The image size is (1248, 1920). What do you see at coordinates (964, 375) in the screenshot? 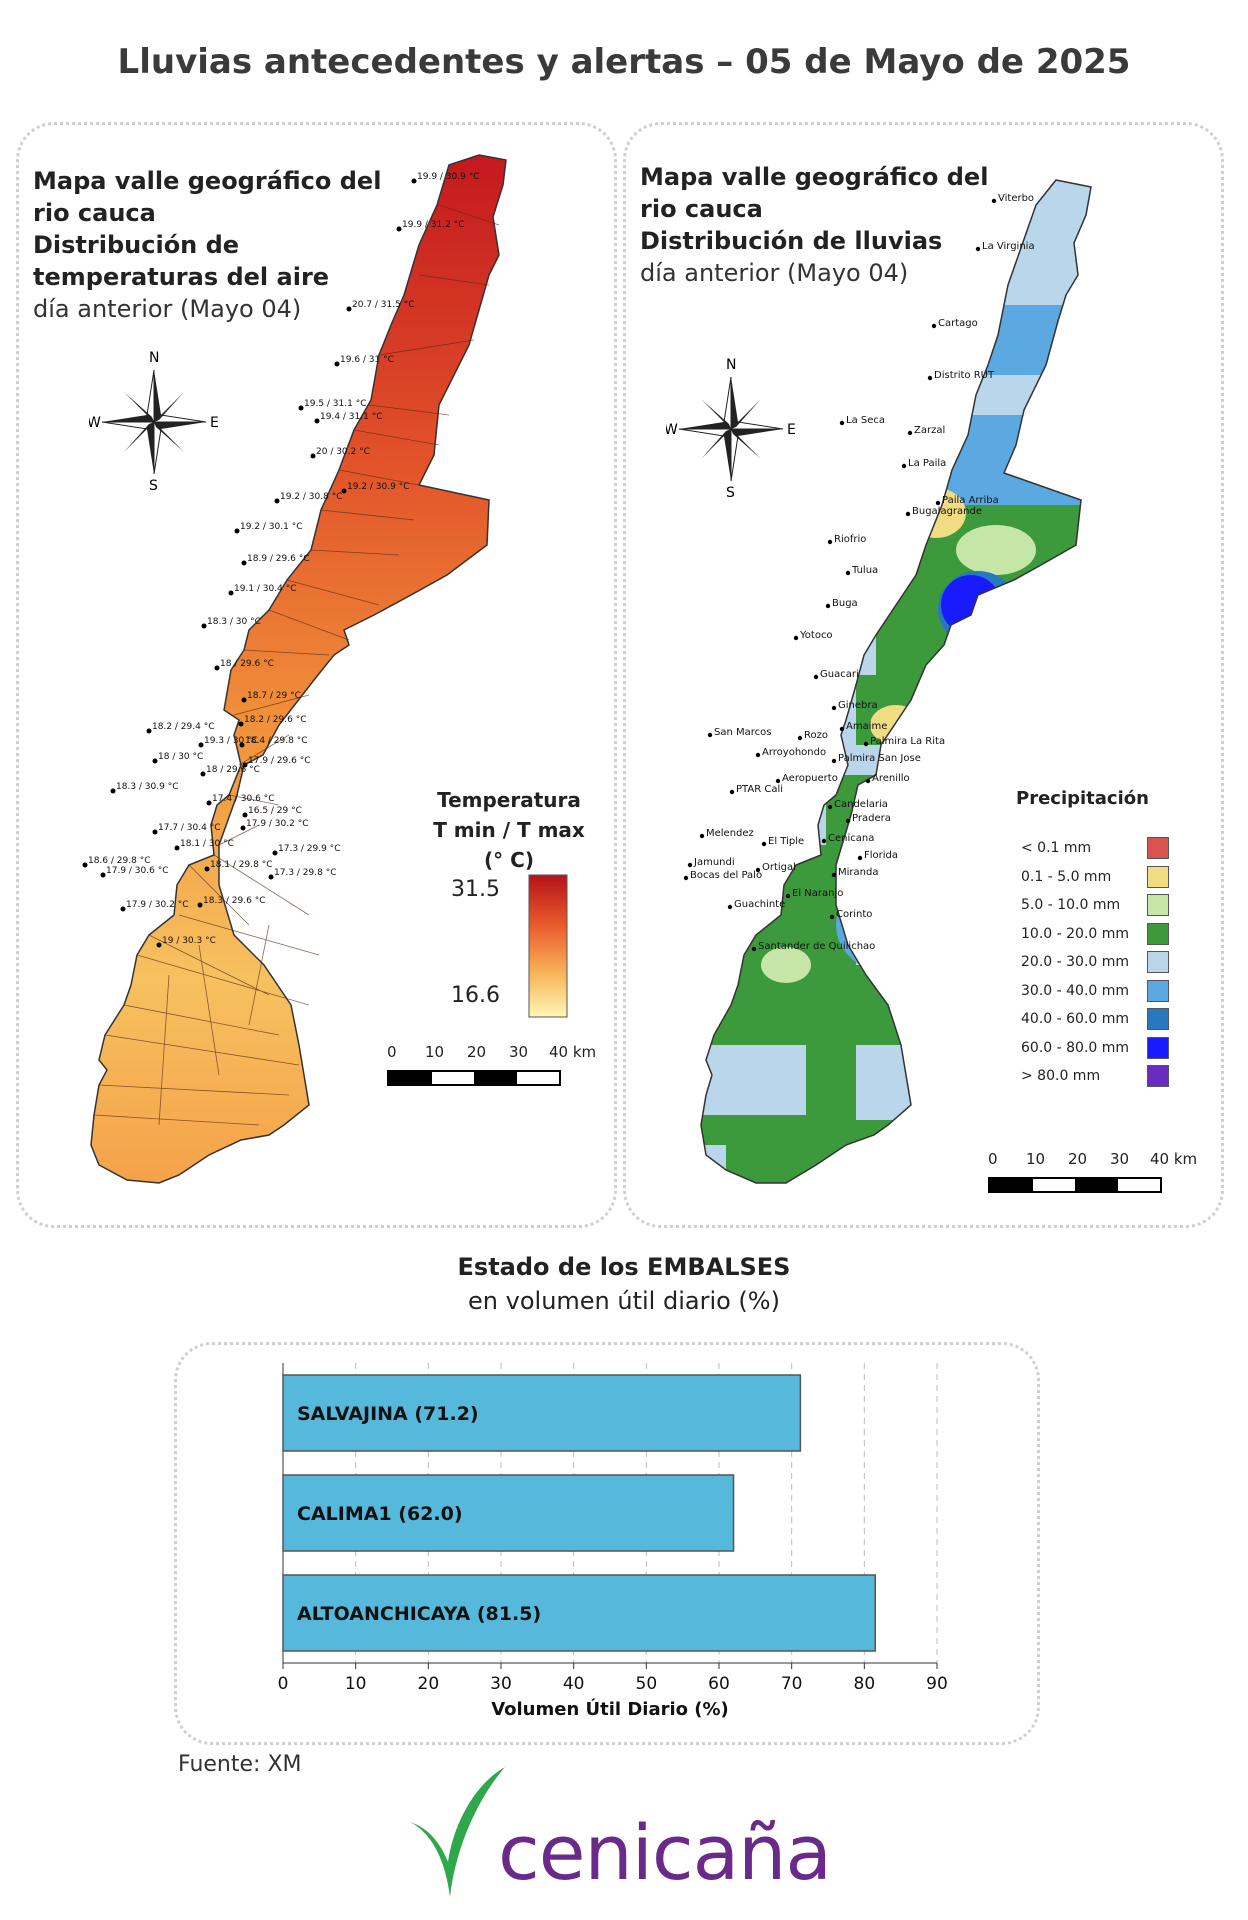
I see `station-label: Distrito RUT` at bounding box center [964, 375].